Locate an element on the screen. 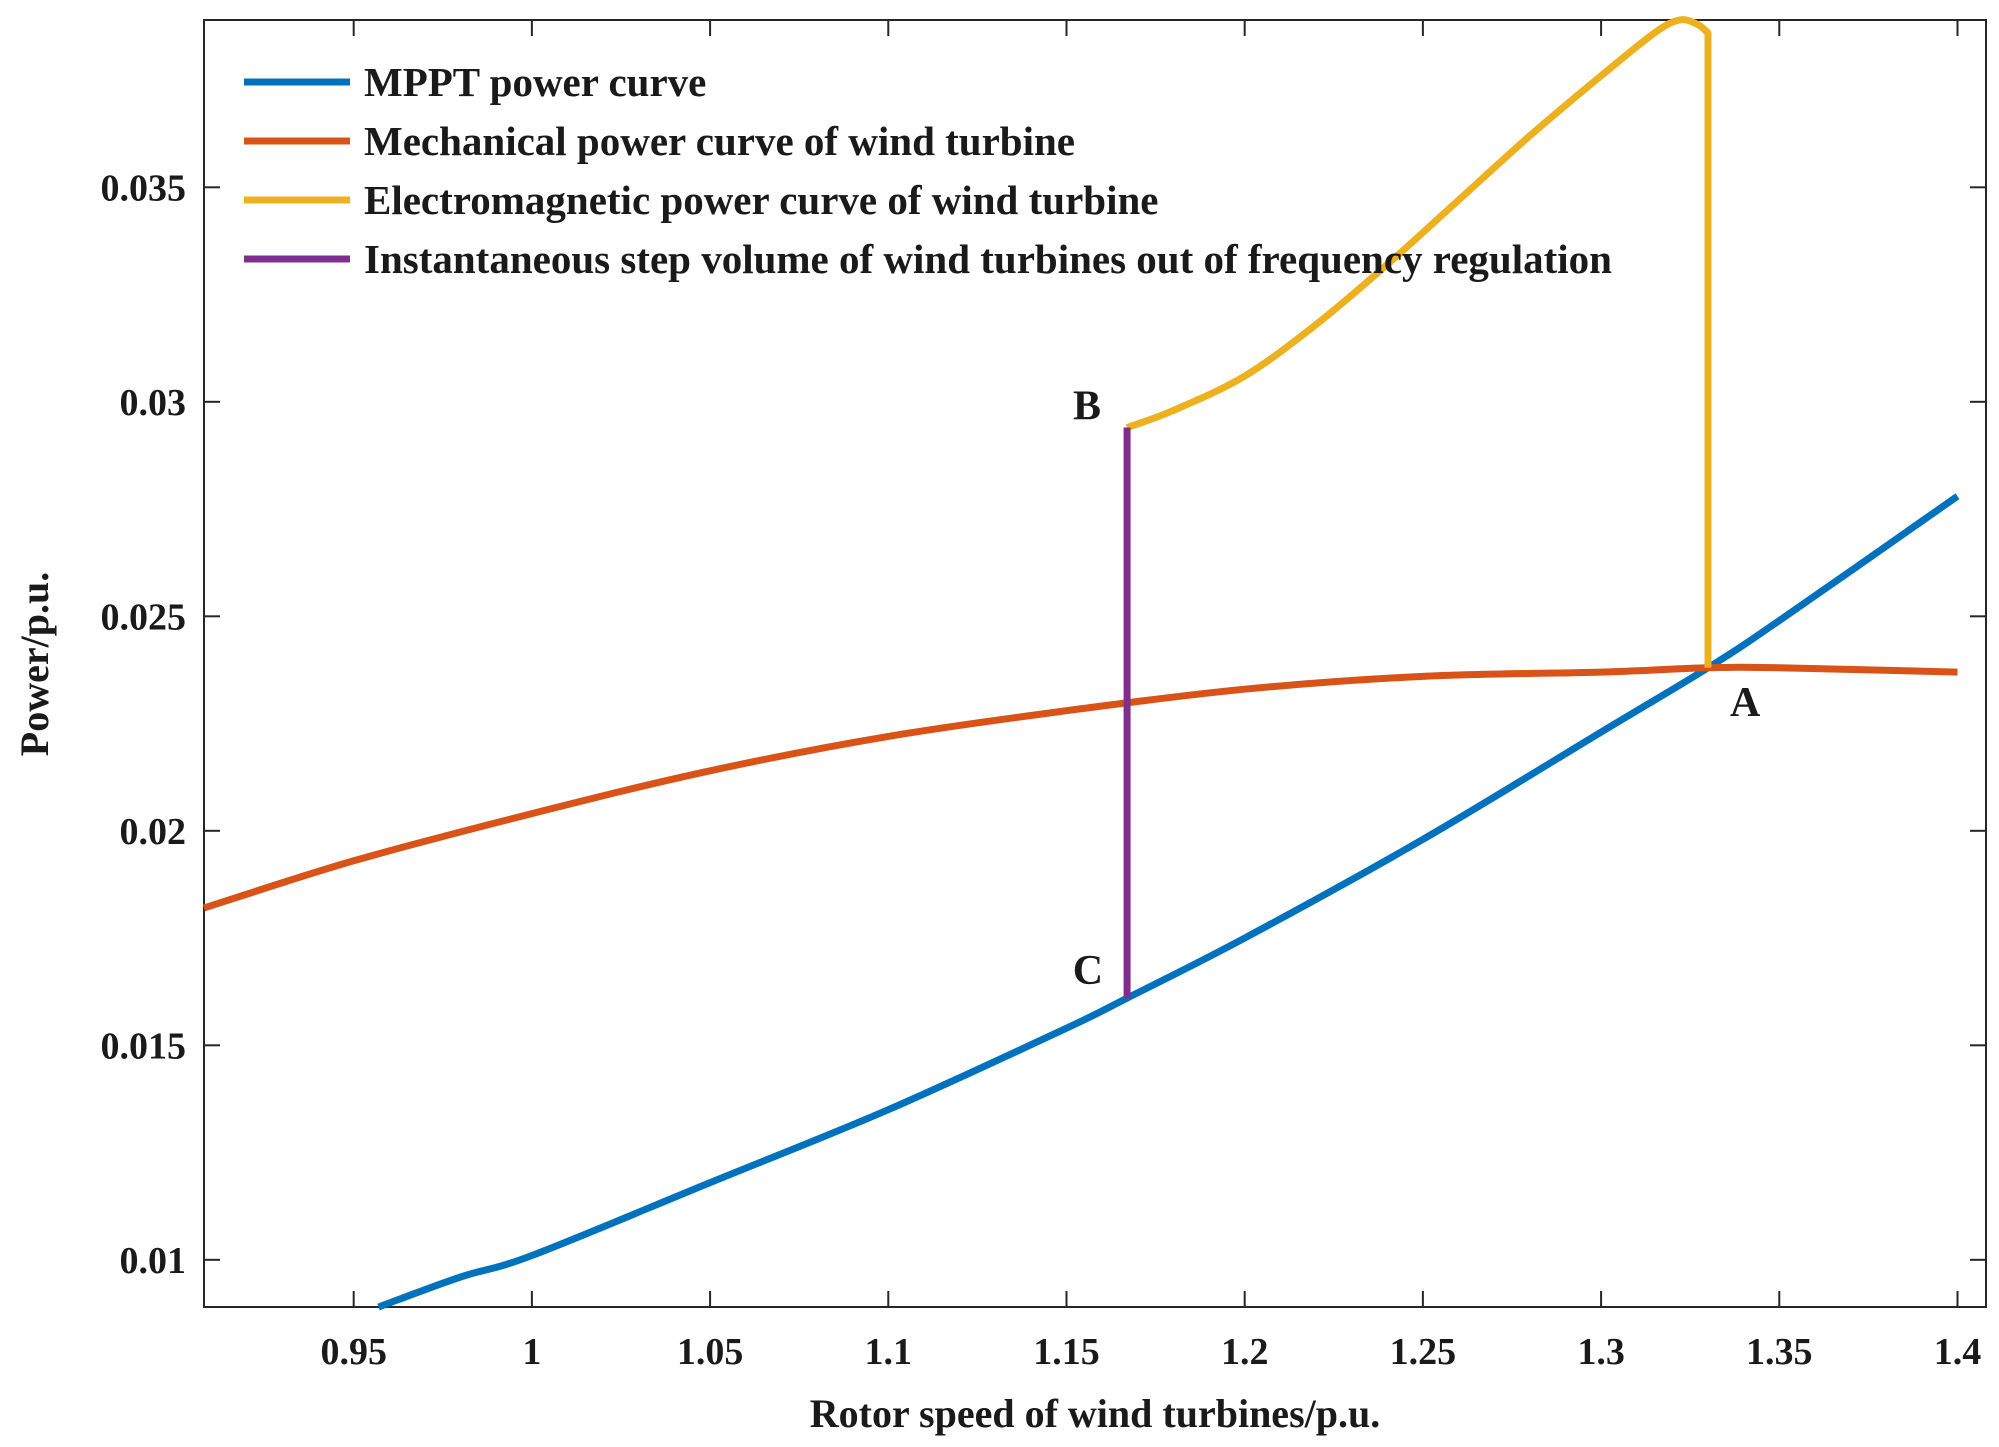 Image resolution: width=1999 pixels, height=1447 pixels. legend-label: MPPT power curve is located at coordinates (535, 82).